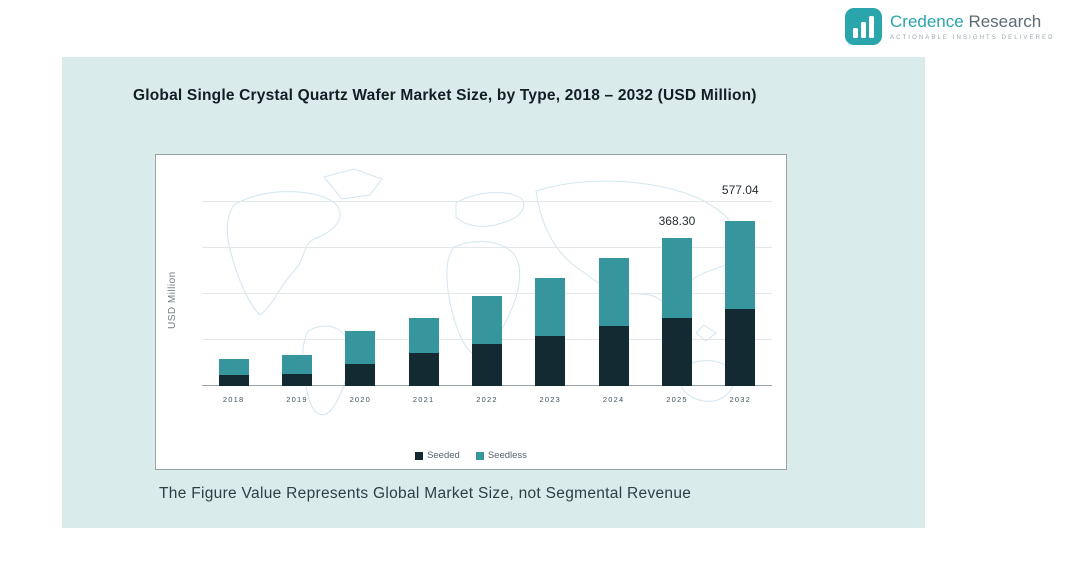 The width and height of the screenshot is (1091, 566). Describe the element at coordinates (360, 375) in the screenshot. I see `bar-segment-seeded-2020` at that location.